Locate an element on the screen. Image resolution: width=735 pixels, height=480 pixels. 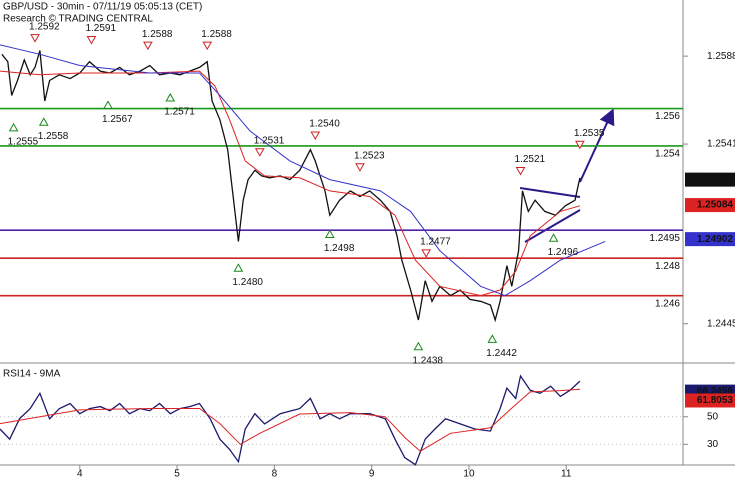
annotation-label: 1.2535 is located at coordinates (589, 133).